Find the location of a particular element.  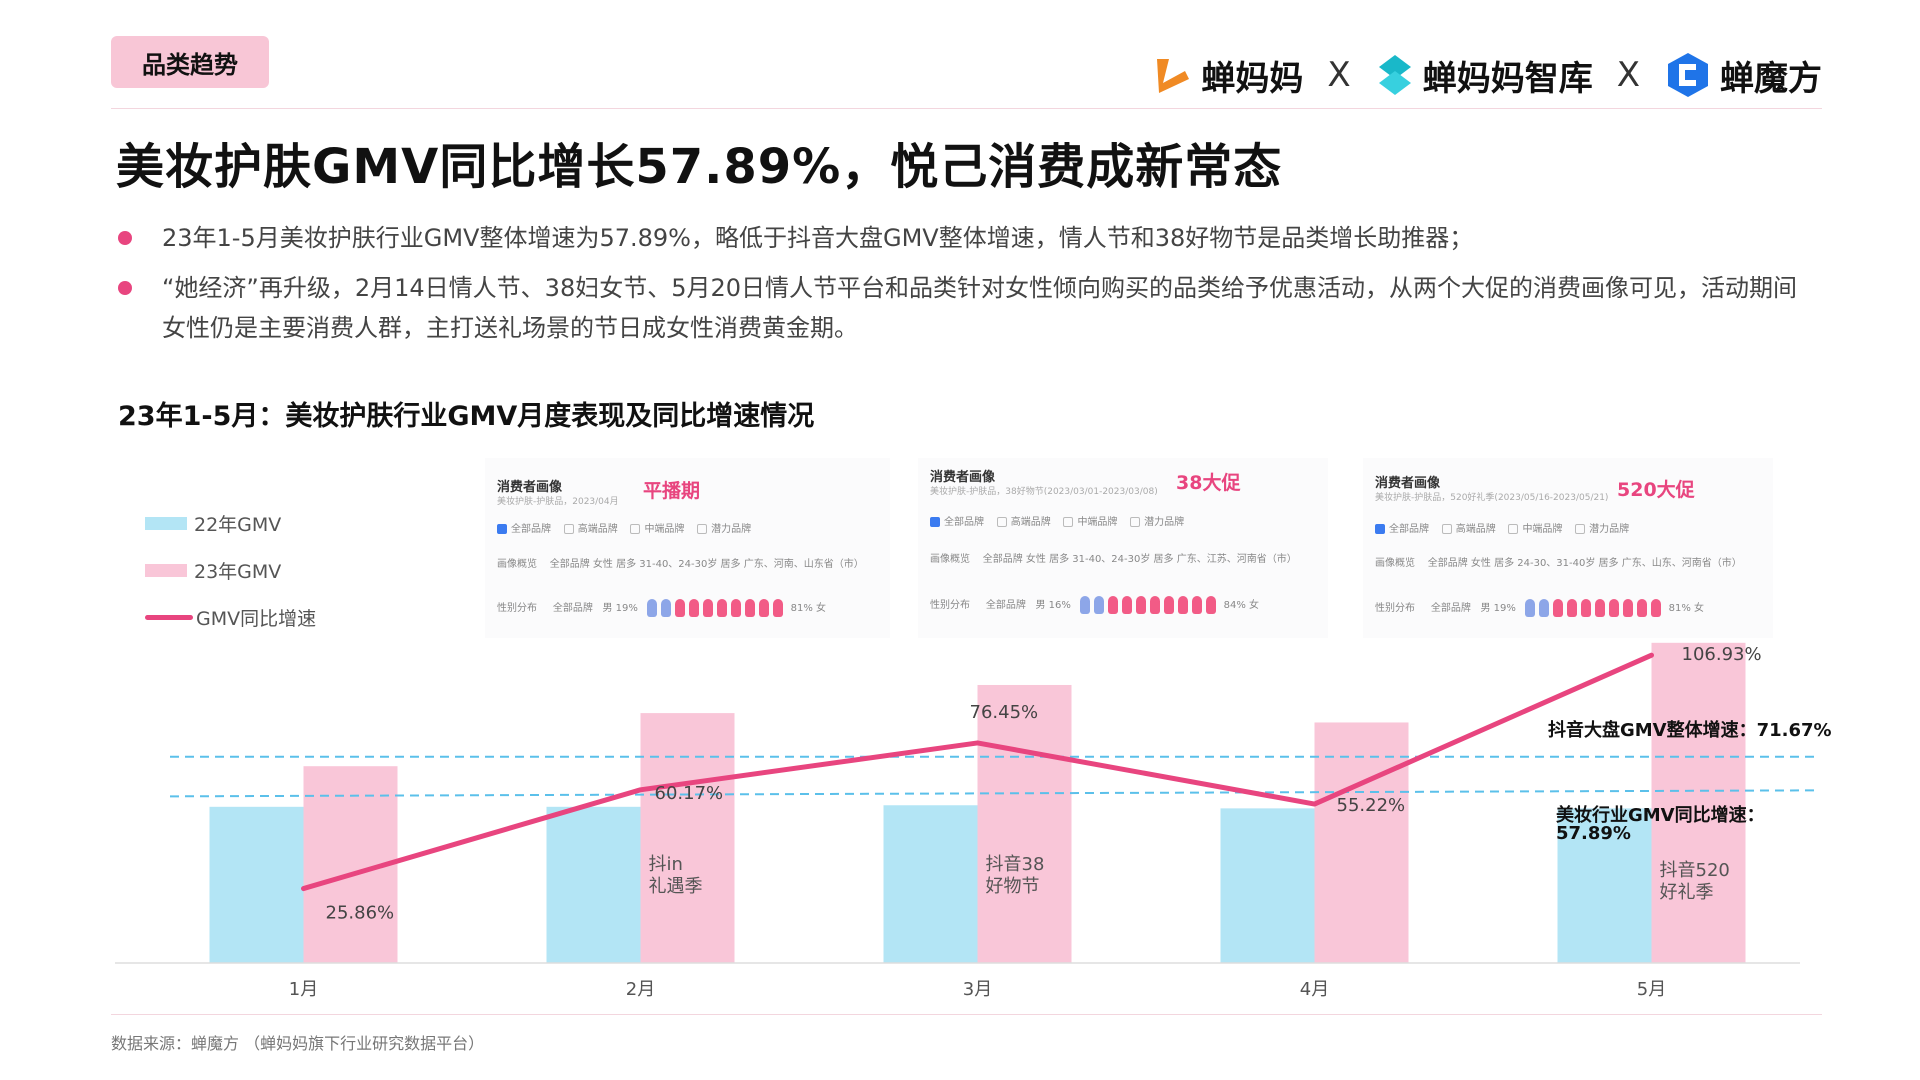

panel-title: 平播期 is located at coordinates (672, 491).